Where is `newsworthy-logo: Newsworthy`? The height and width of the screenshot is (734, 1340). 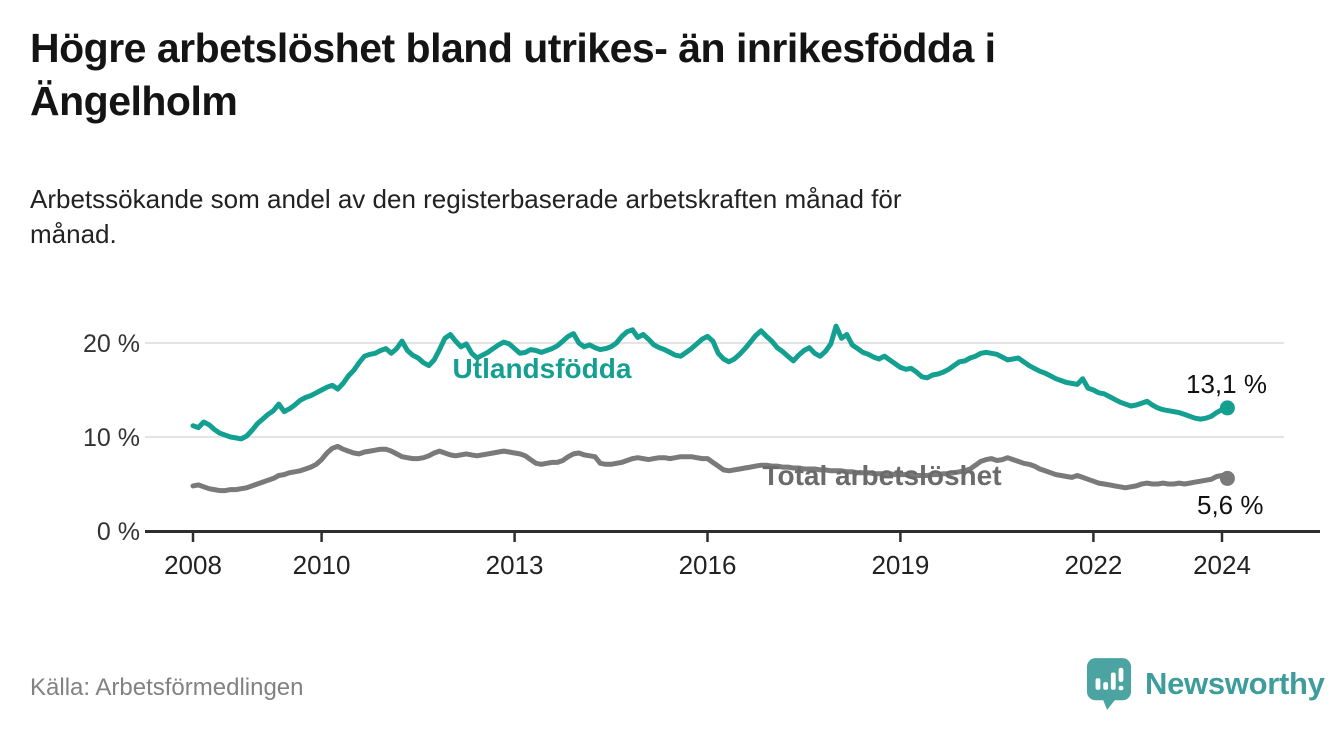 newsworthy-logo: Newsworthy is located at coordinates (1205, 684).